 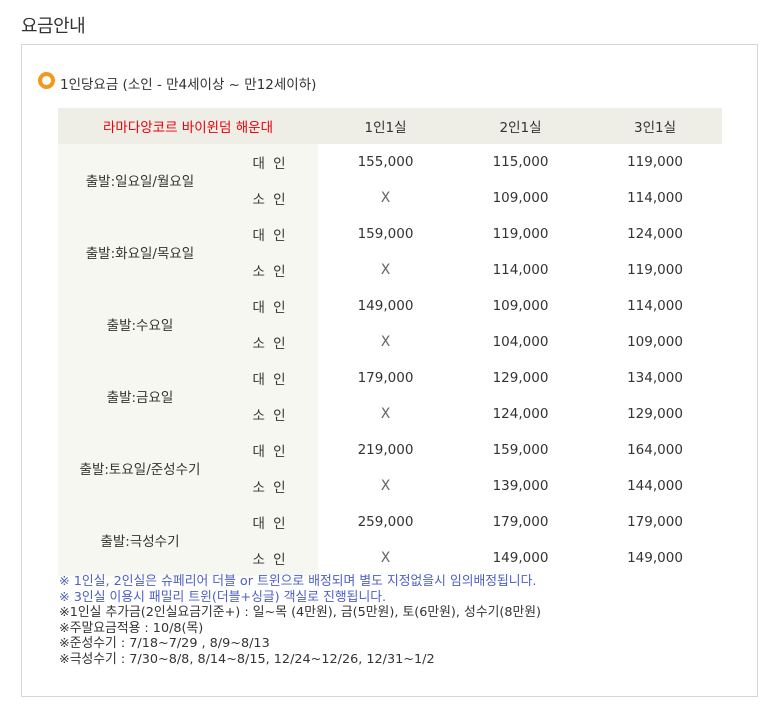 I want to click on departure-day-label: 출발:수요일, so click(x=140, y=324).